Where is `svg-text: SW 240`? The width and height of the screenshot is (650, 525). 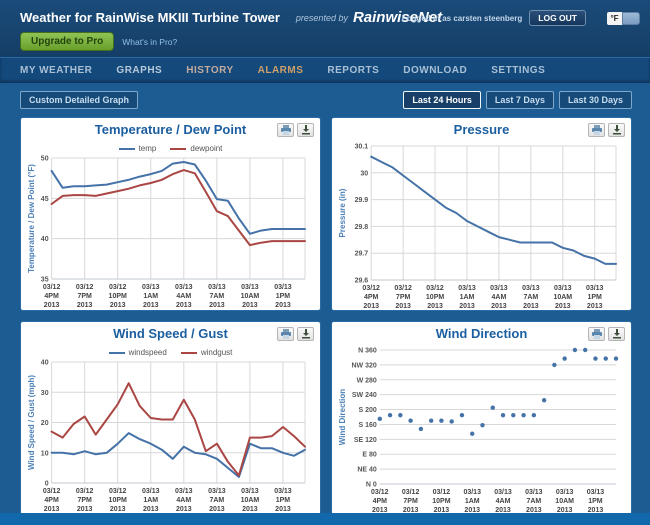
svg-text: SW 240 is located at coordinates (364, 395).